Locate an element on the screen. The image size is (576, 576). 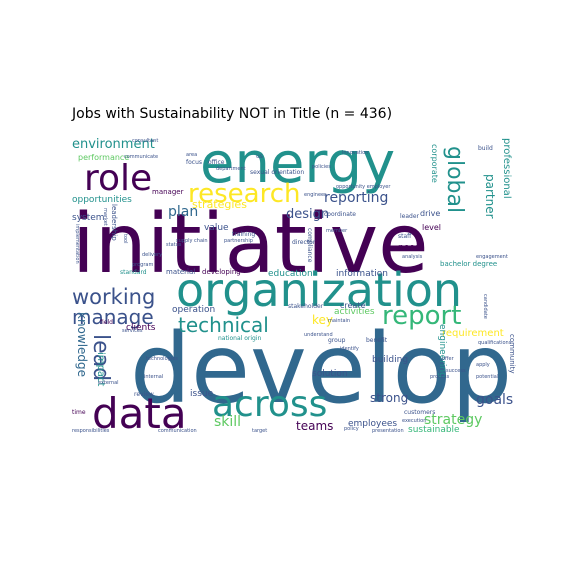
word: communication is located at coordinates (177, 431).